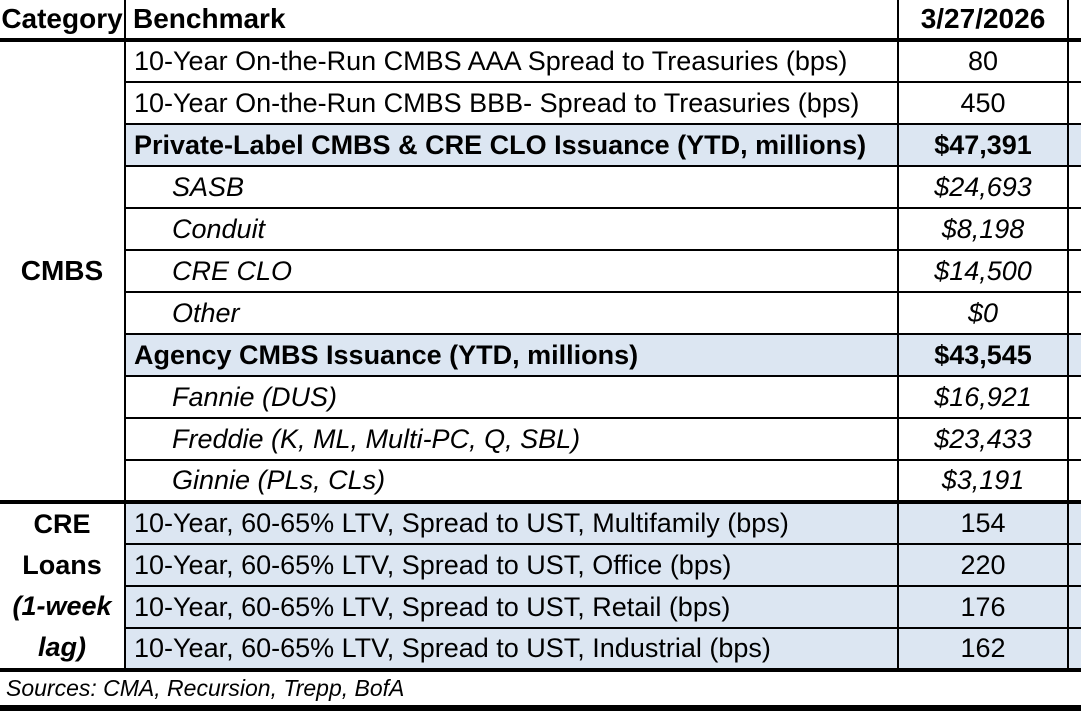 The image size is (1081, 715). What do you see at coordinates (983, 397) in the screenshot?
I see `value-cell: $16,921` at bounding box center [983, 397].